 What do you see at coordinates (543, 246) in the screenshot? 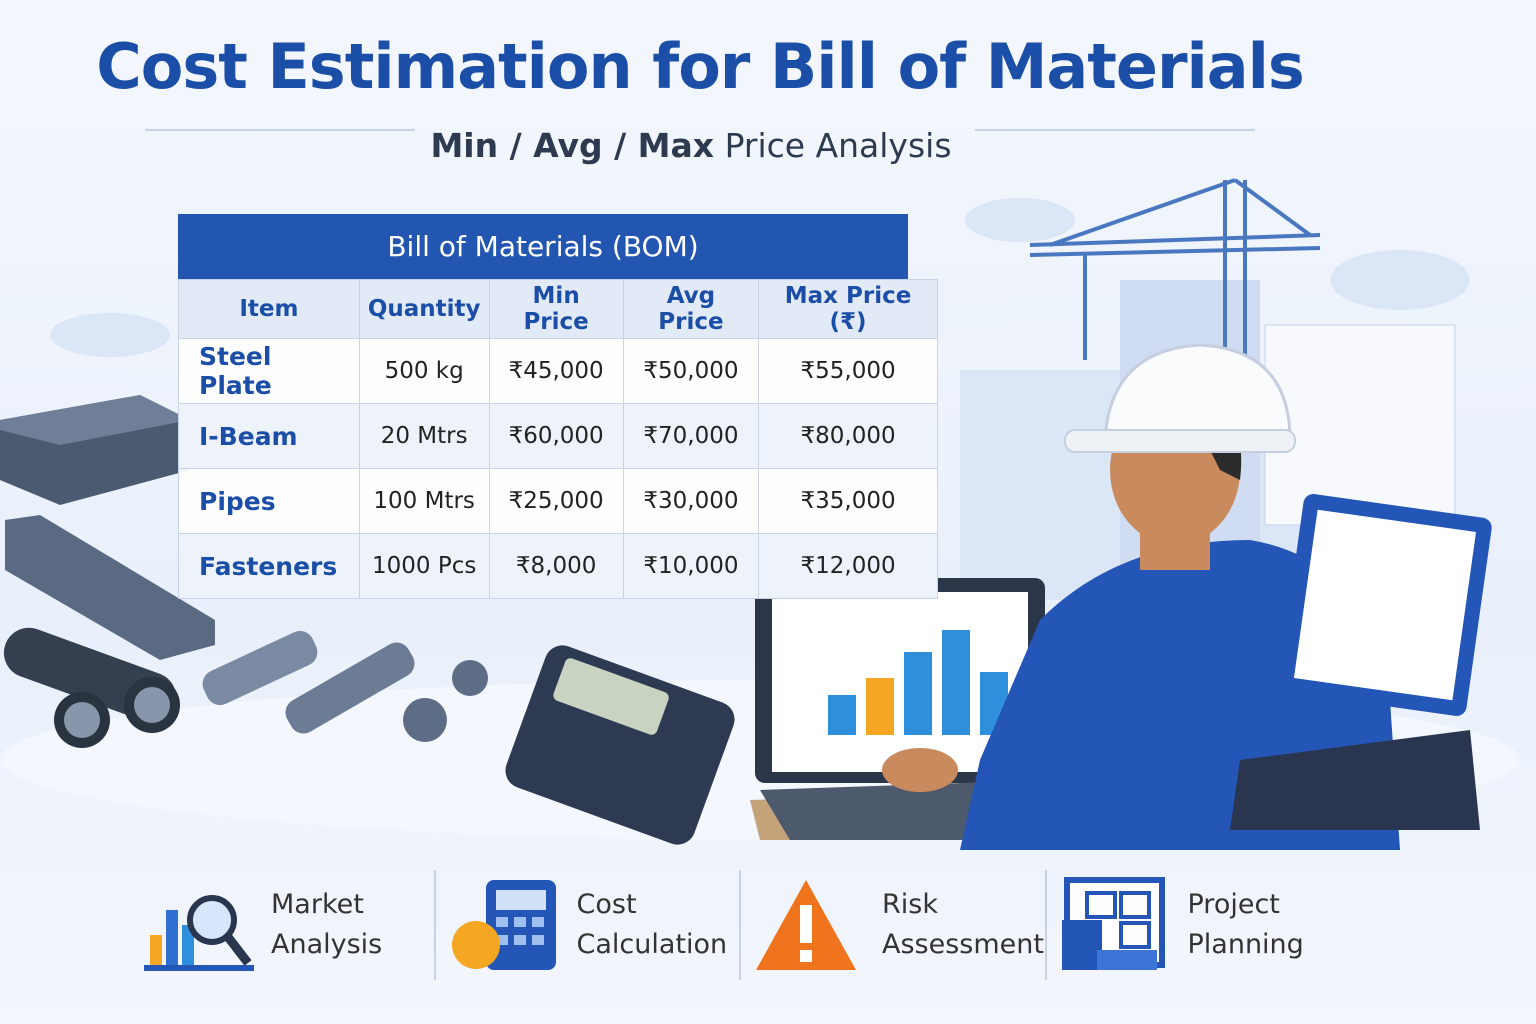
I see `table-title: Bill of Materials (BOM)` at bounding box center [543, 246].